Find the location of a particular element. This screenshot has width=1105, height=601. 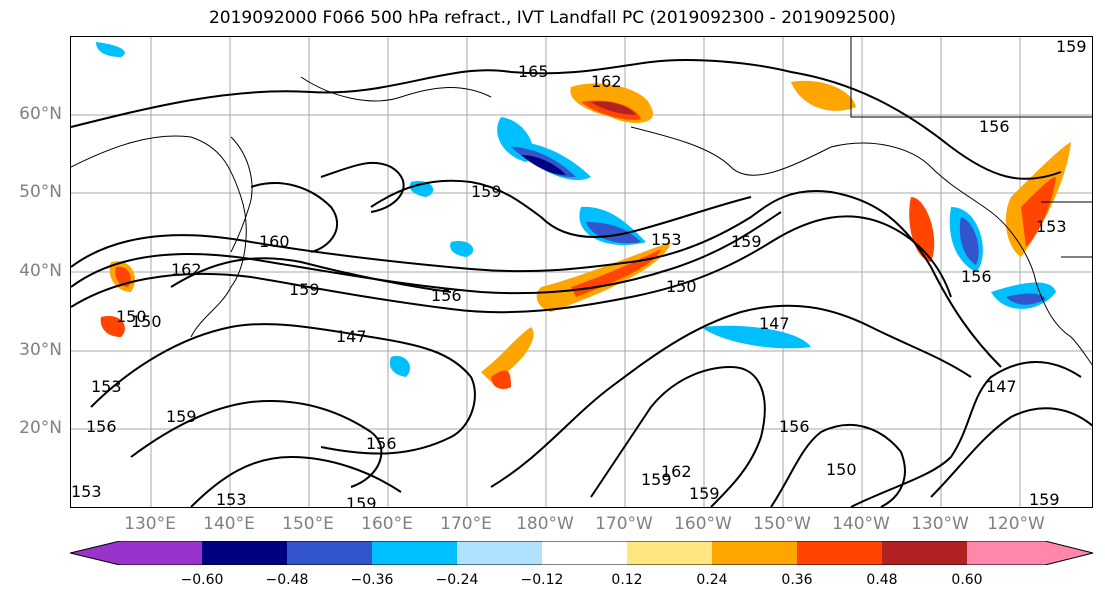

colorbar-outline is located at coordinates (582, 553).